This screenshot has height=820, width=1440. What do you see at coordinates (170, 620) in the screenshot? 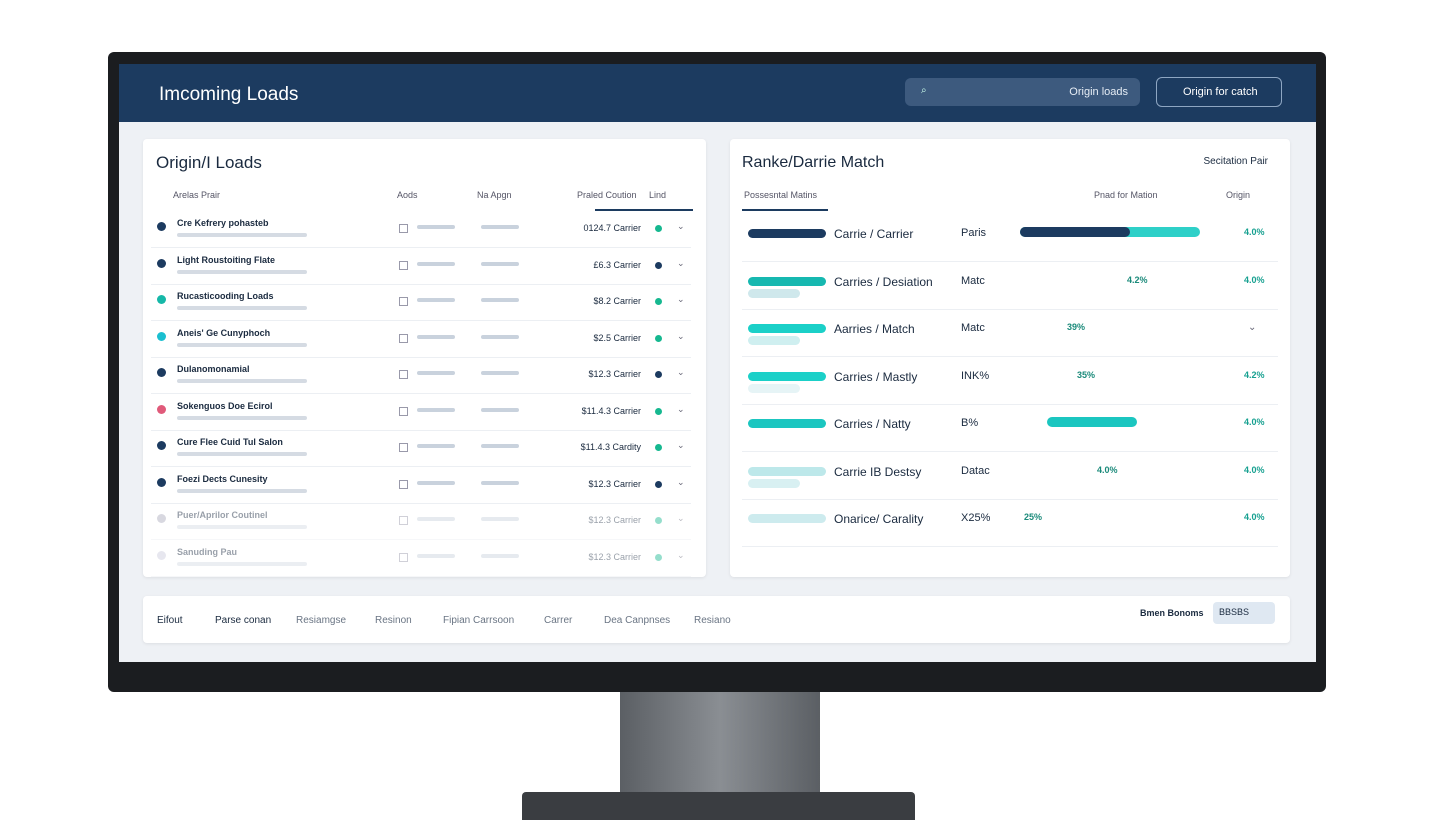
I see `footer-tab: Eifout` at bounding box center [170, 620].